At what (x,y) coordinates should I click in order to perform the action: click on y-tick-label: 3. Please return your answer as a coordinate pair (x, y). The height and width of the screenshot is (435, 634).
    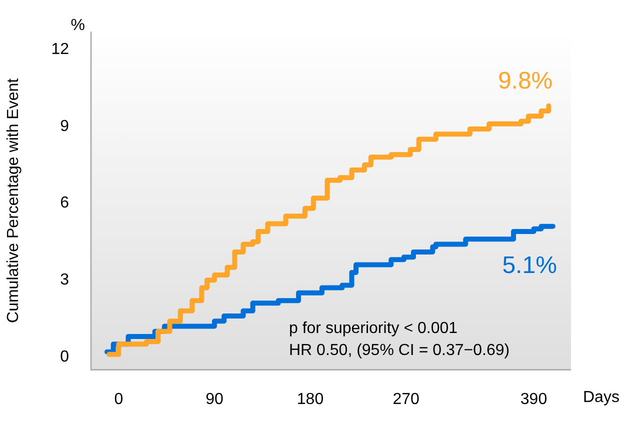
    Looking at the image, I should click on (65, 280).